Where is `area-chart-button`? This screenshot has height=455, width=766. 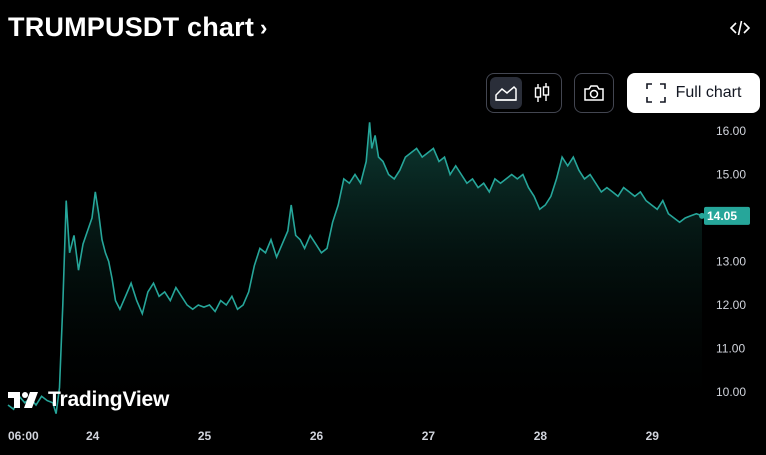 area-chart-button is located at coordinates (506, 93).